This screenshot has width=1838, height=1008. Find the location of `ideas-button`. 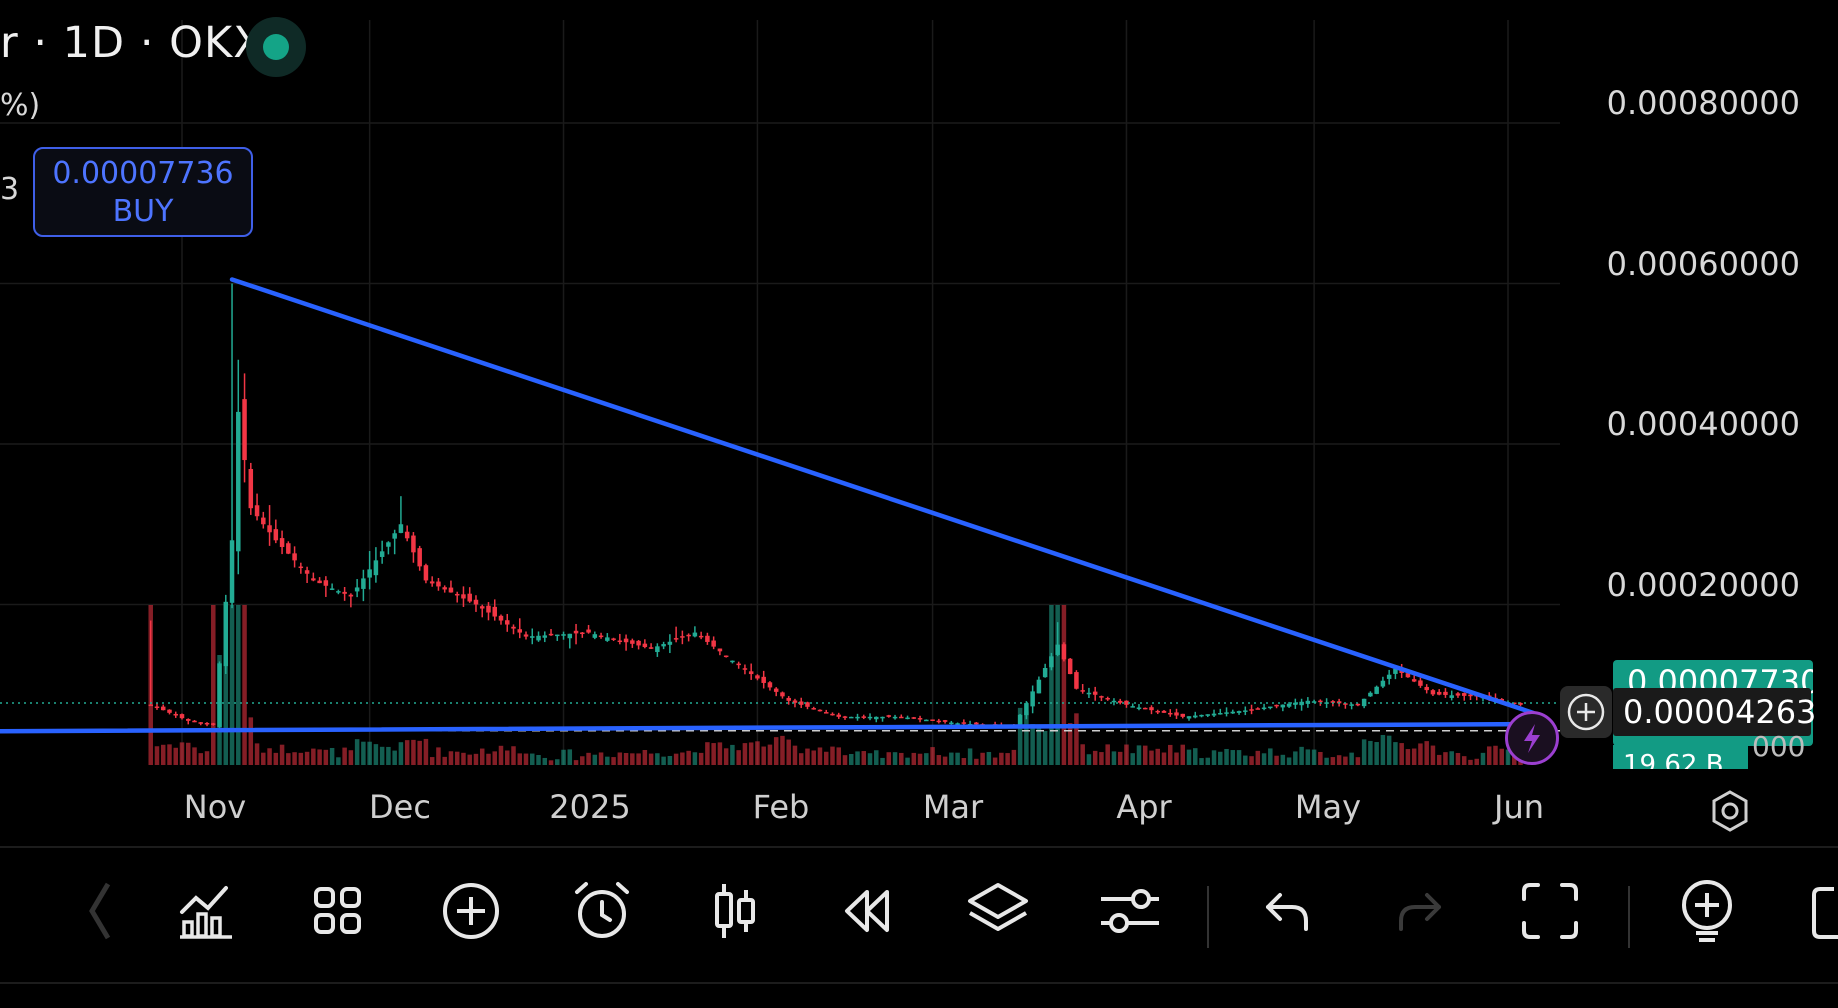

ideas-button is located at coordinates (1707, 911).